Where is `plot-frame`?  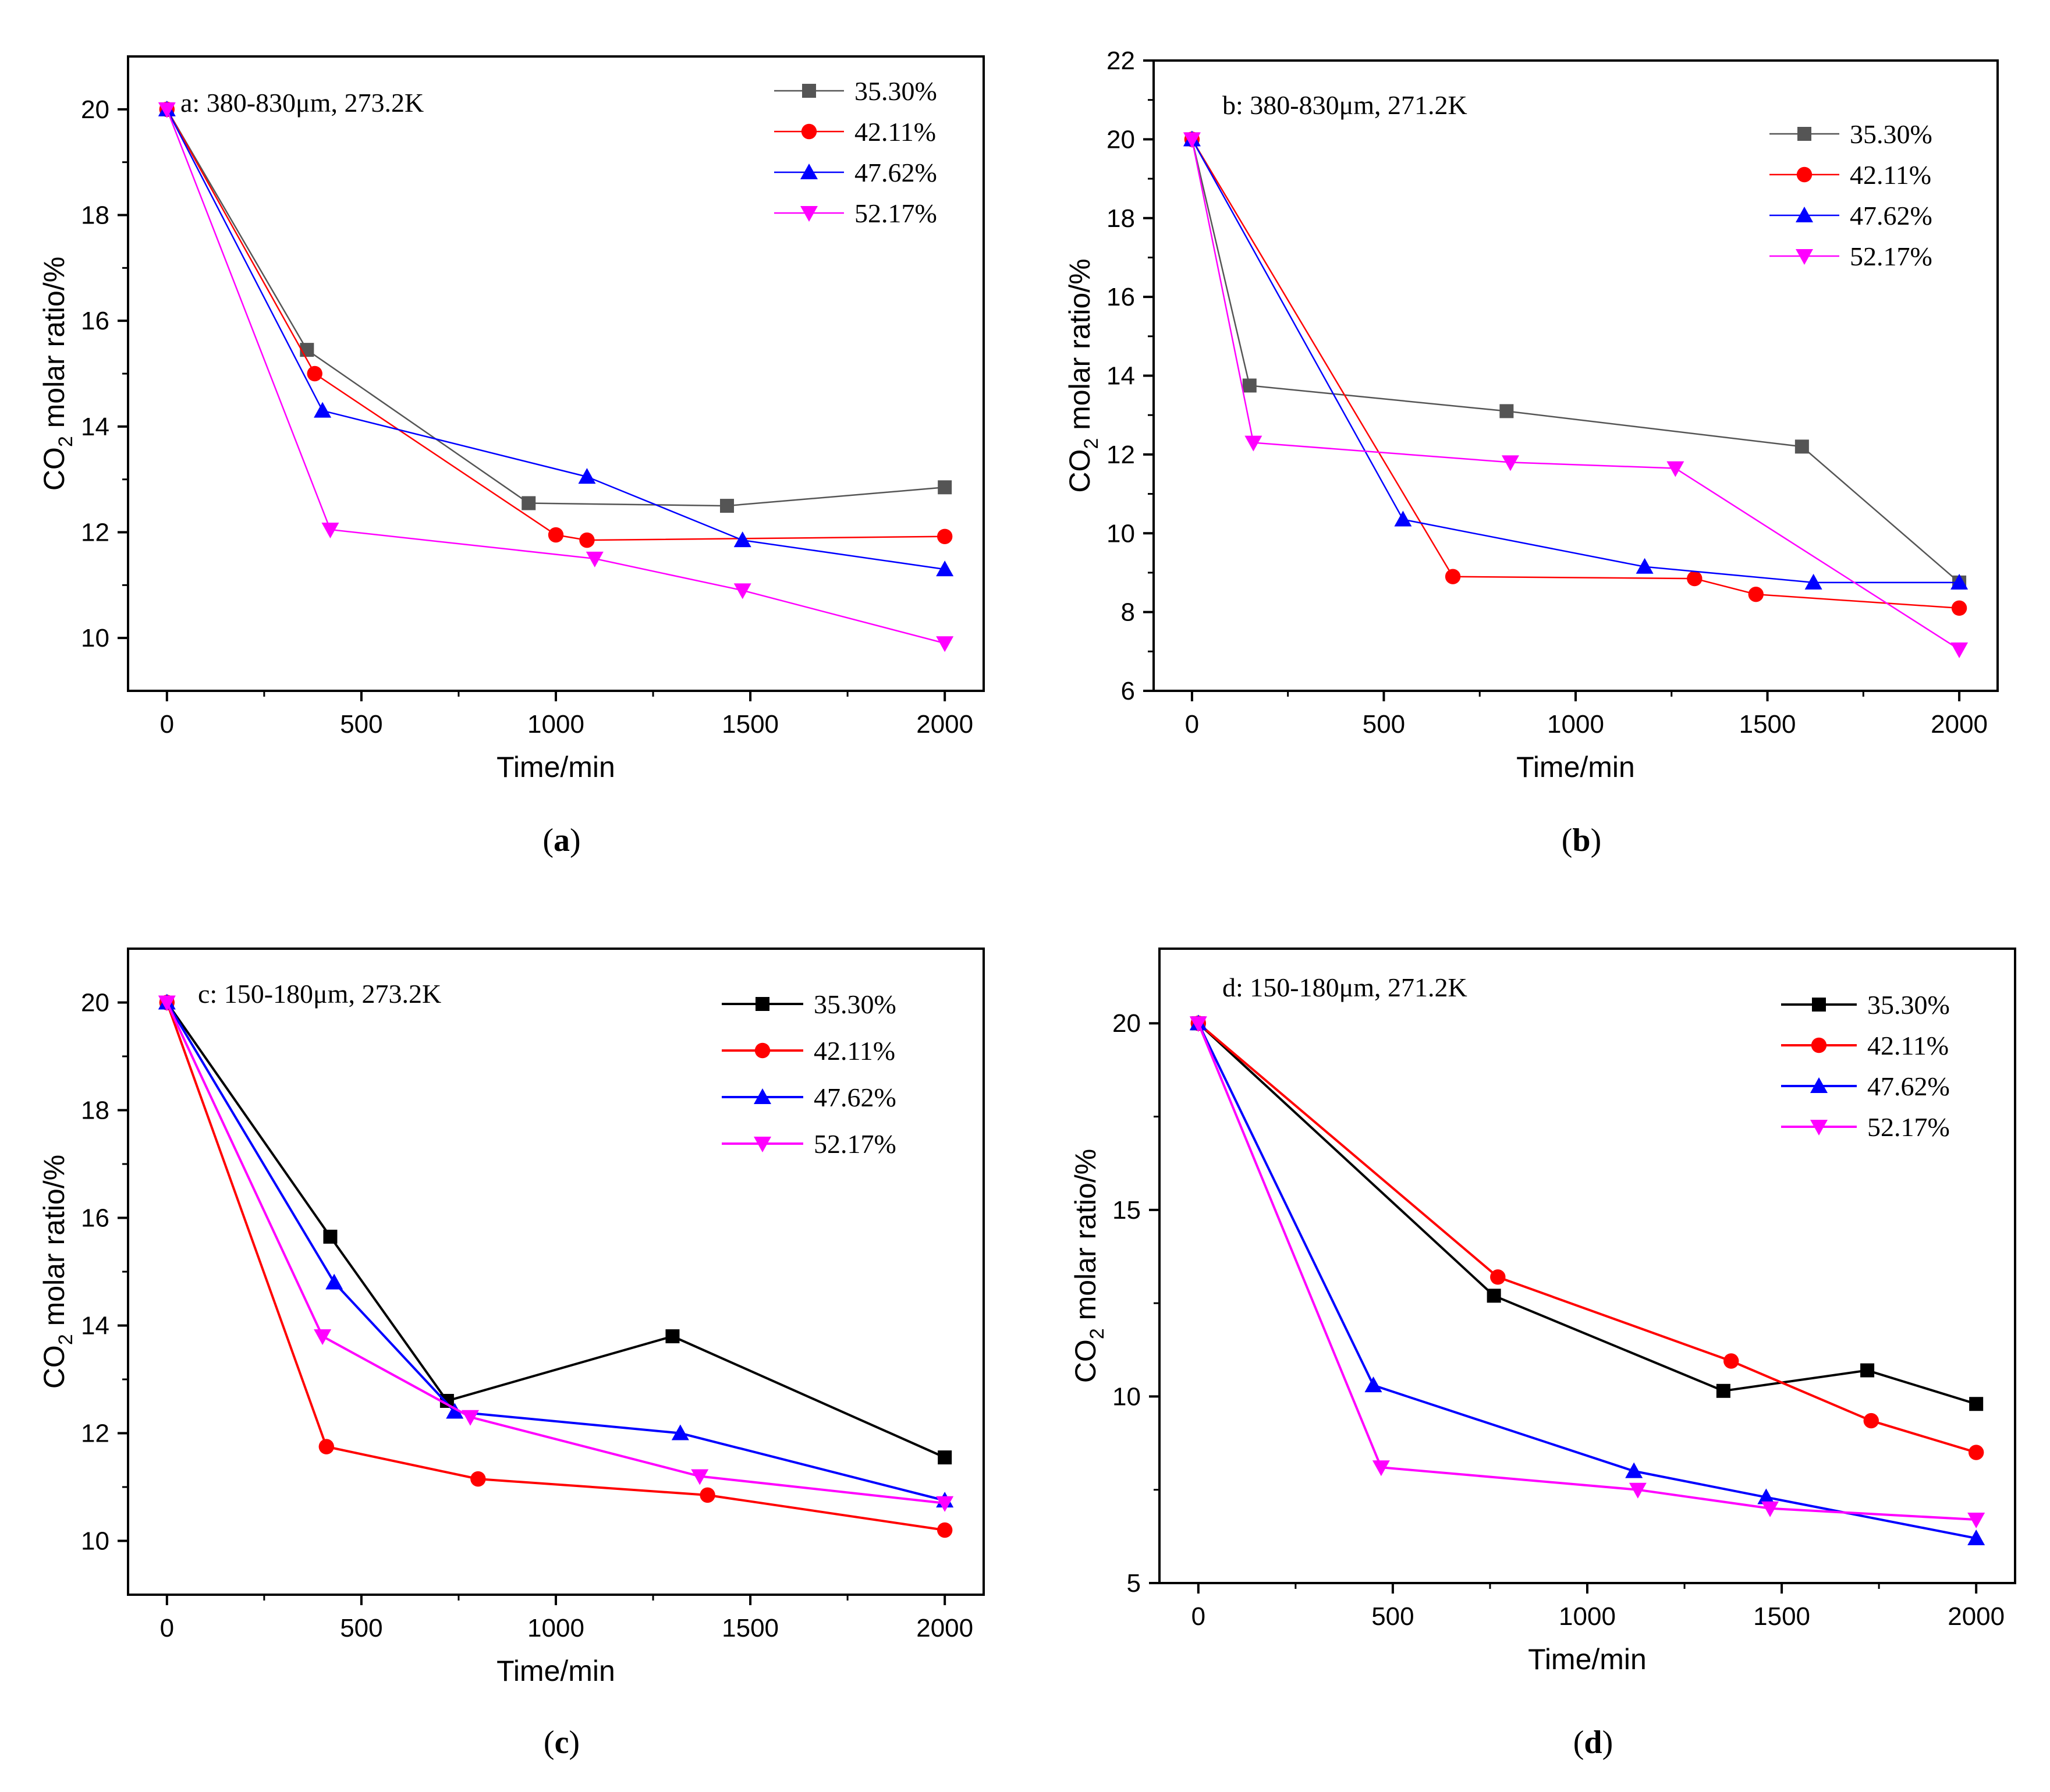
plot-frame is located at coordinates (556, 373).